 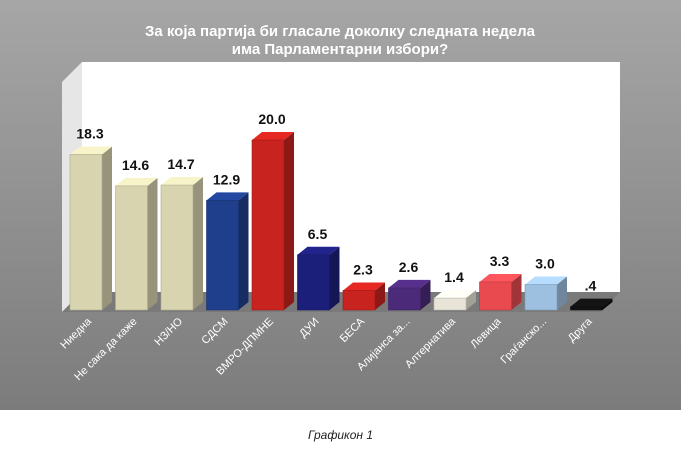 What do you see at coordinates (454, 277) in the screenshot?
I see `value-label: 1.4` at bounding box center [454, 277].